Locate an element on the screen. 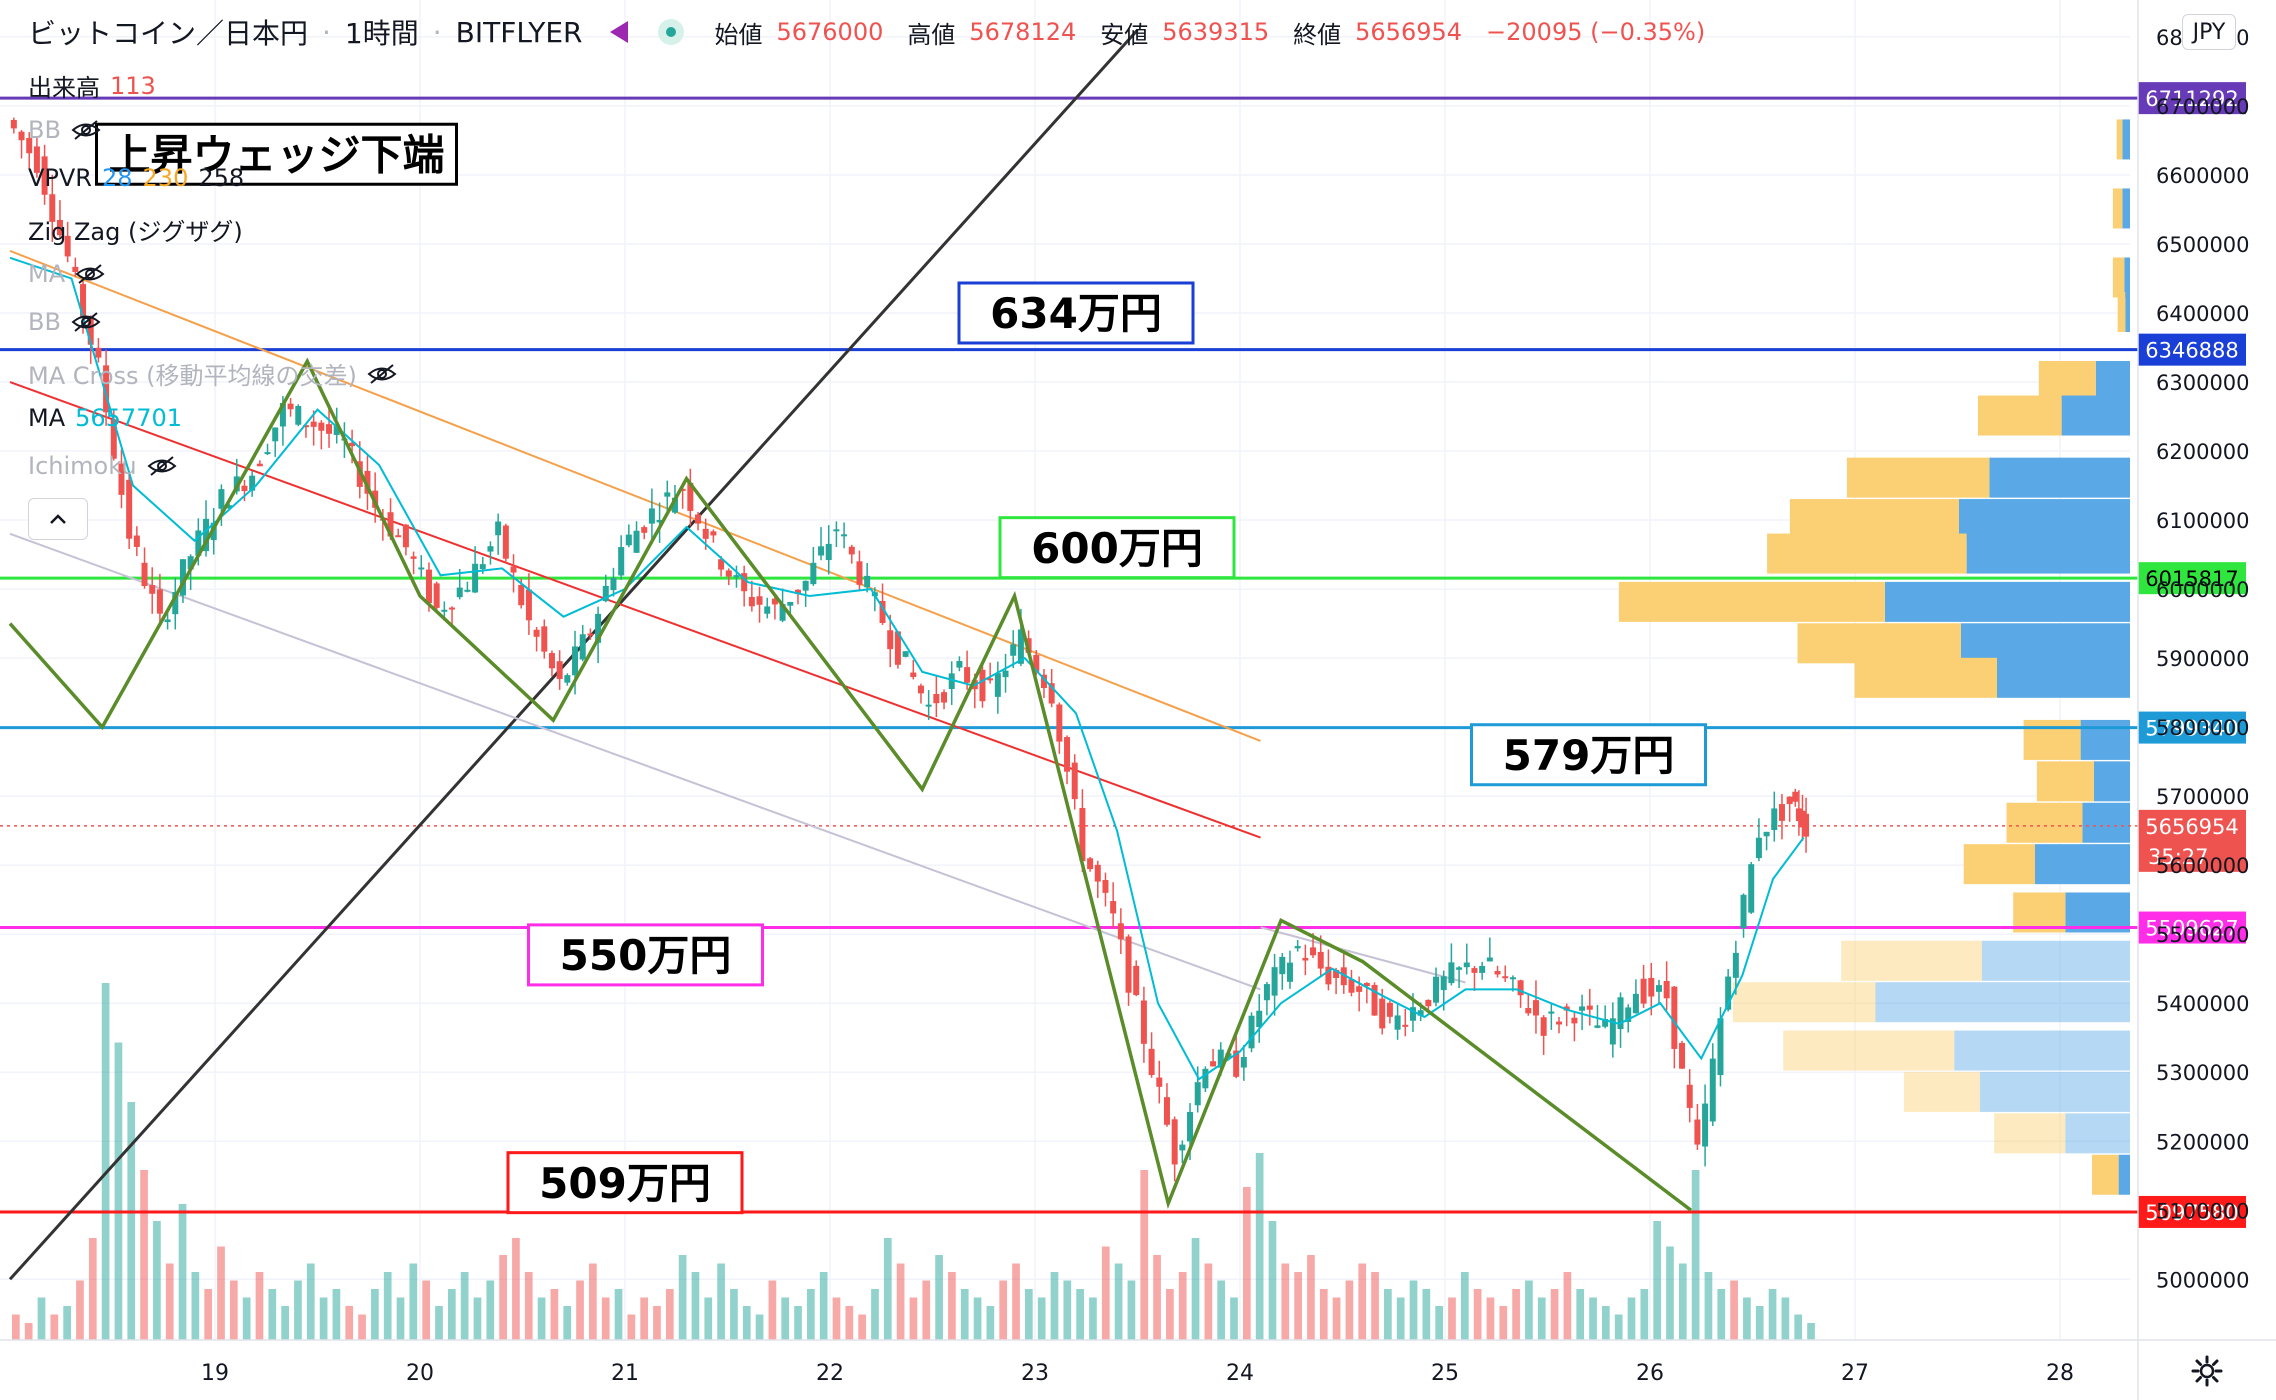  interval: 1時間 is located at coordinates (381, 33).